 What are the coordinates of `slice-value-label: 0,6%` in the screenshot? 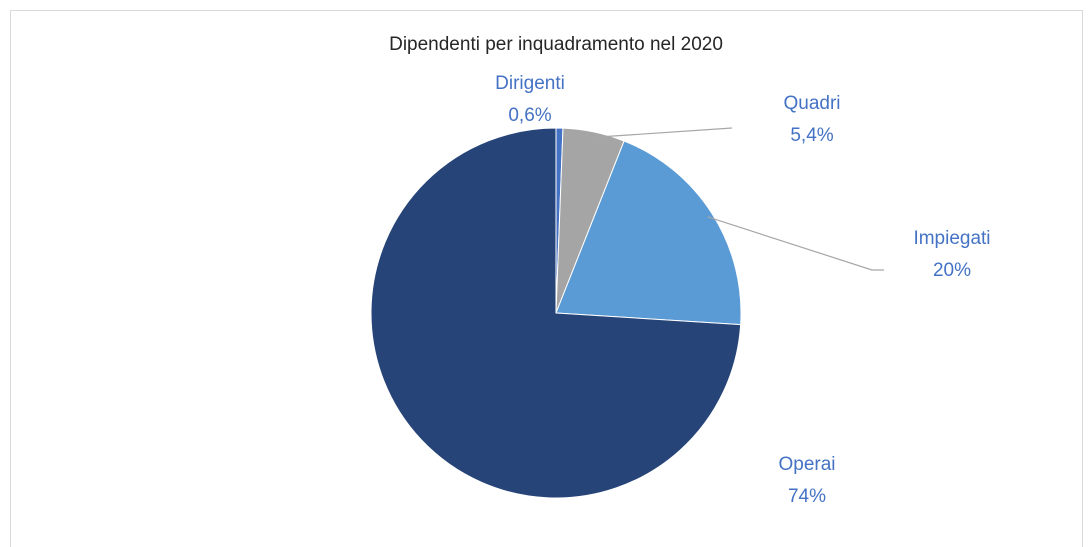 It's located at (529, 115).